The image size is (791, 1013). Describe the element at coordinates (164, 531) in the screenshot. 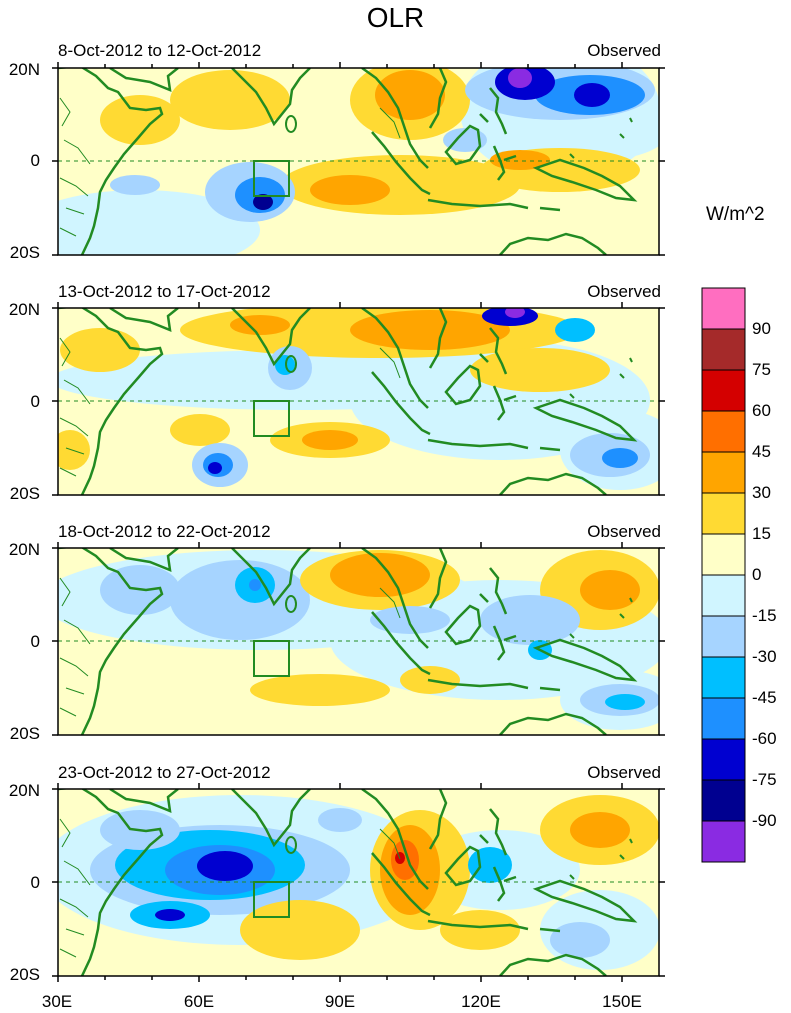

I see `panel-3-date: 18-Oct-2012 to 22-Oct-2012` at that location.